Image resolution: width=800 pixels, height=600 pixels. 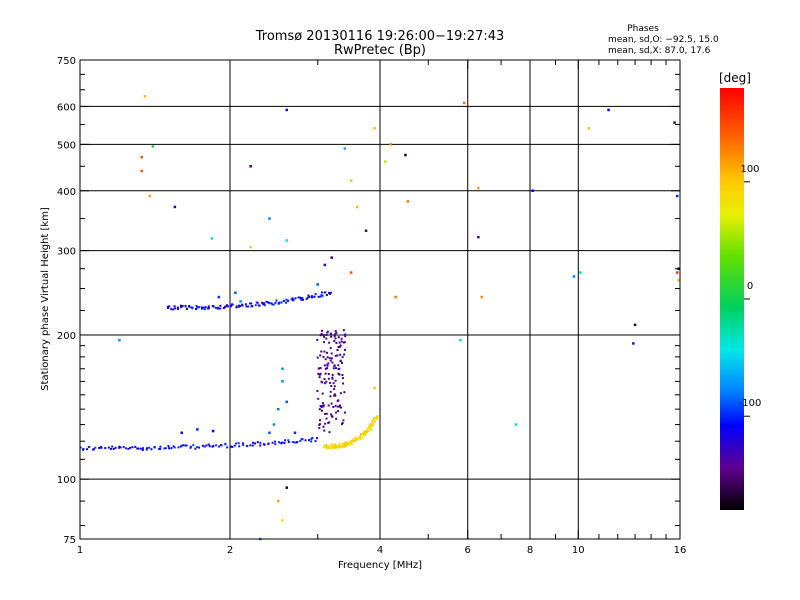 What do you see at coordinates (530, 550) in the screenshot?
I see `x-tick-label: 8` at bounding box center [530, 550].